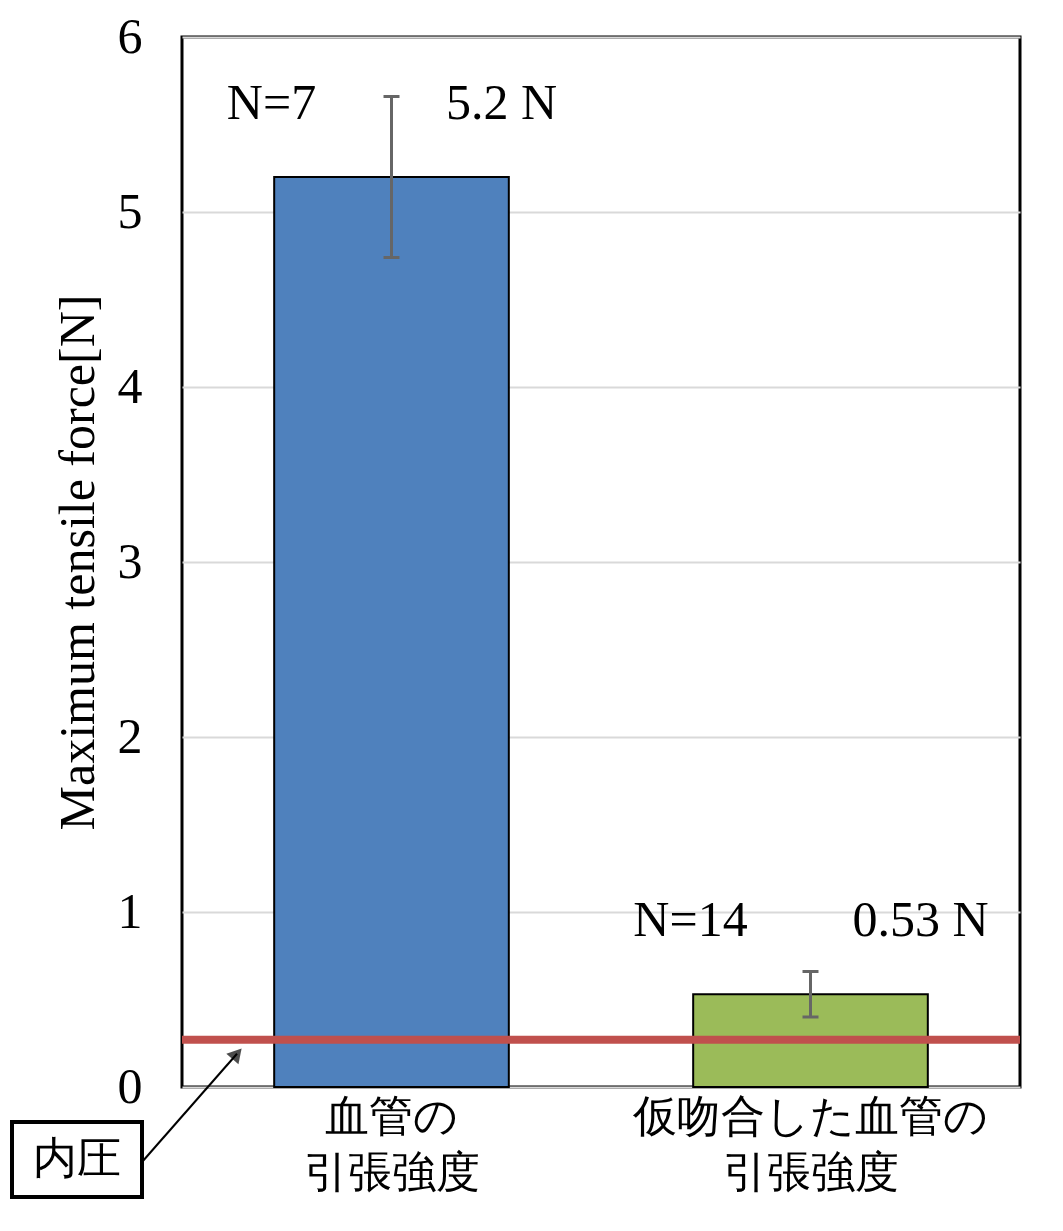 The height and width of the screenshot is (1231, 1063). I want to click on y-tick-label: 4, so click(130, 385).